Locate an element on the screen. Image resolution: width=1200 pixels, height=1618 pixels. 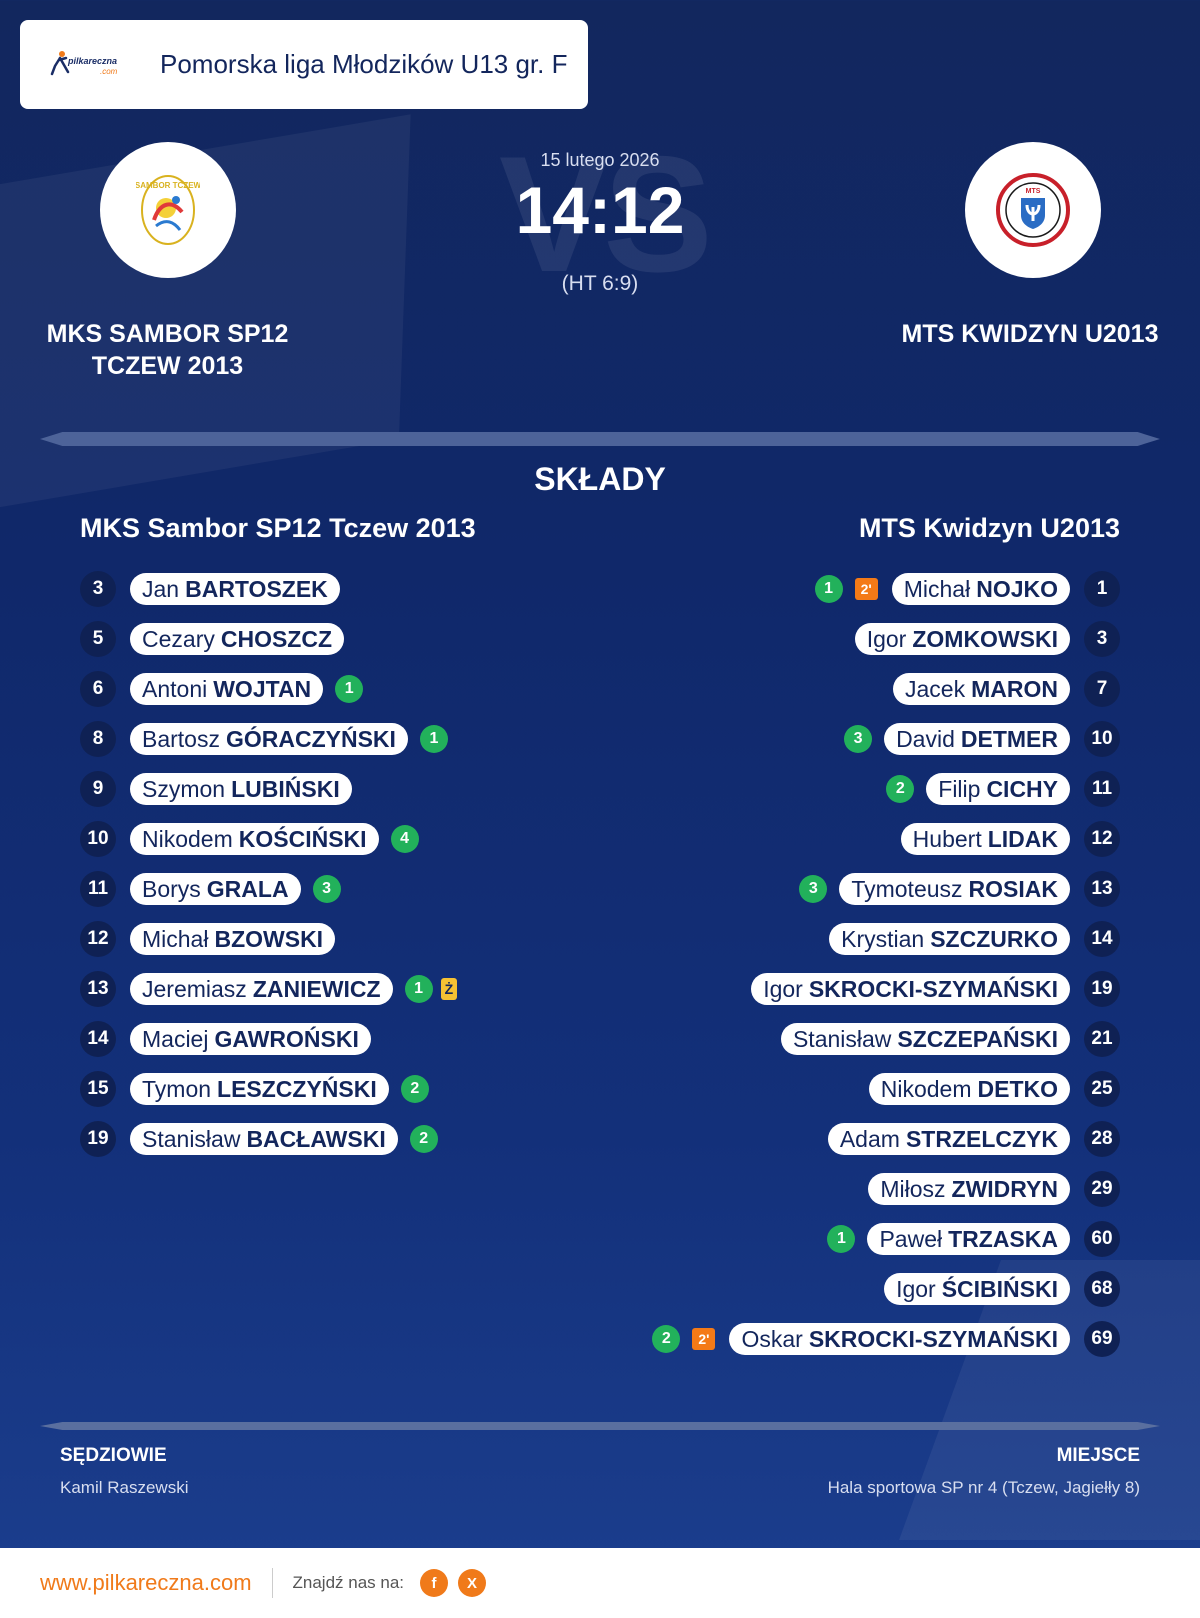
player-row: 14 Maciej GAWROŃSKI is located at coordinates (225, 1039).